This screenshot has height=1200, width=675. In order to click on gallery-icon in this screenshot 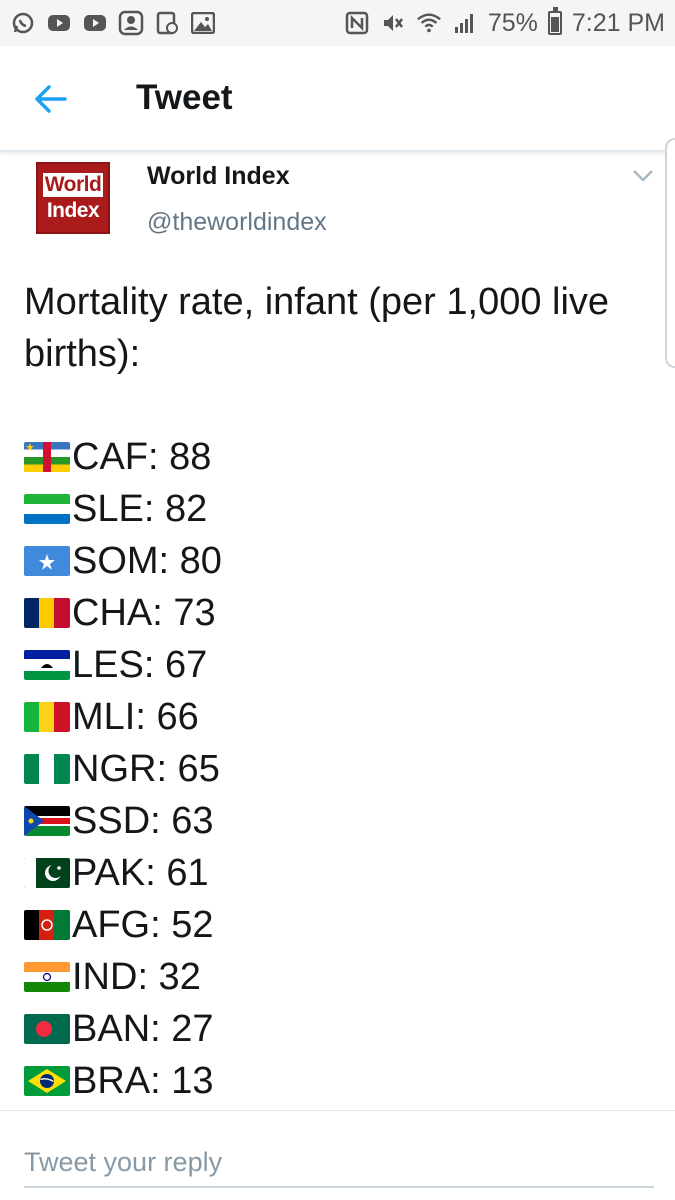, I will do `click(203, 23)`.